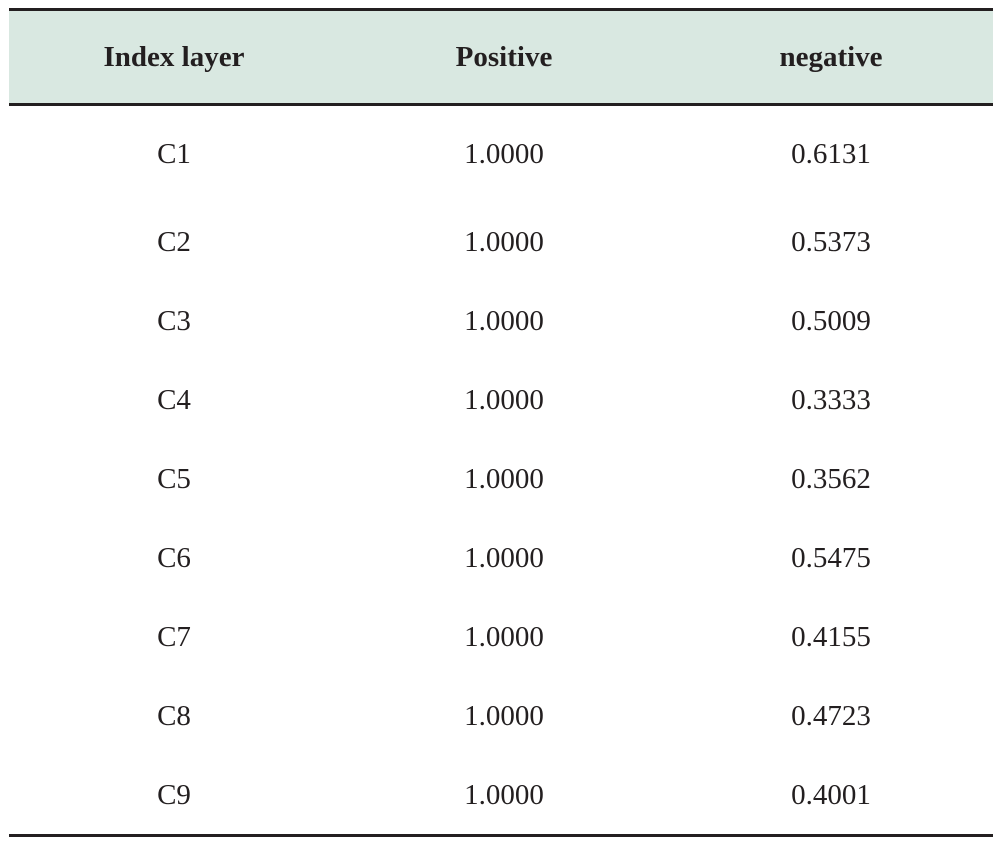 This screenshot has width=998, height=844. What do you see at coordinates (174, 637) in the screenshot?
I see `cell-index-layer: C7` at bounding box center [174, 637].